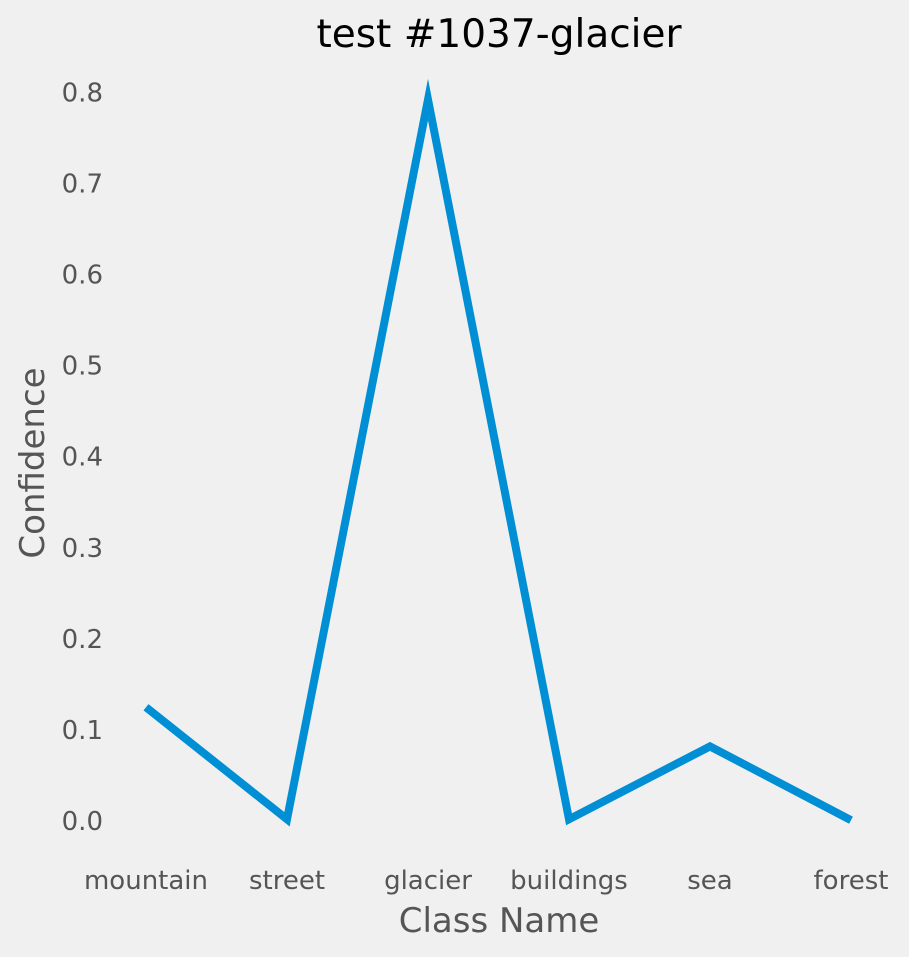  What do you see at coordinates (287, 881) in the screenshot?
I see `x-tick-label: street` at bounding box center [287, 881].